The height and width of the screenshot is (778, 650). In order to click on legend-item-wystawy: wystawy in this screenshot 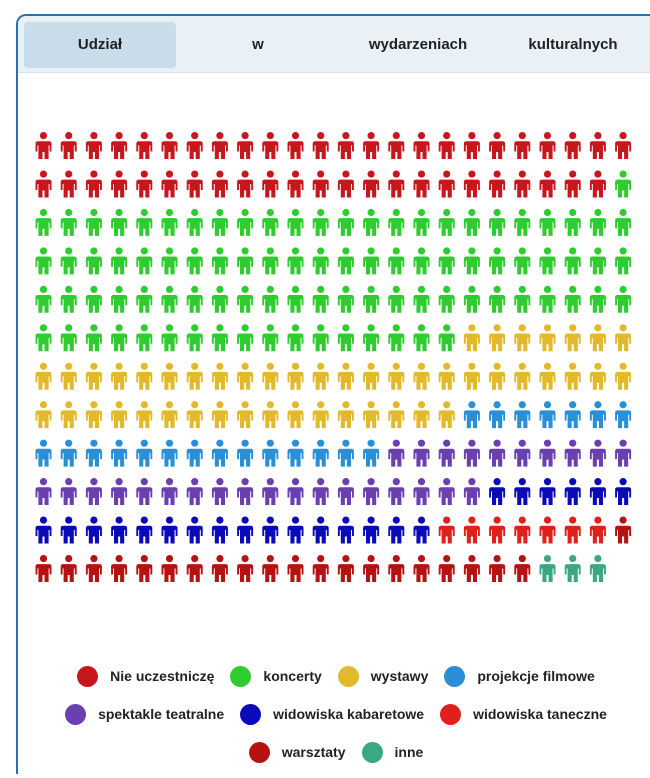, I will do `click(382, 676)`.